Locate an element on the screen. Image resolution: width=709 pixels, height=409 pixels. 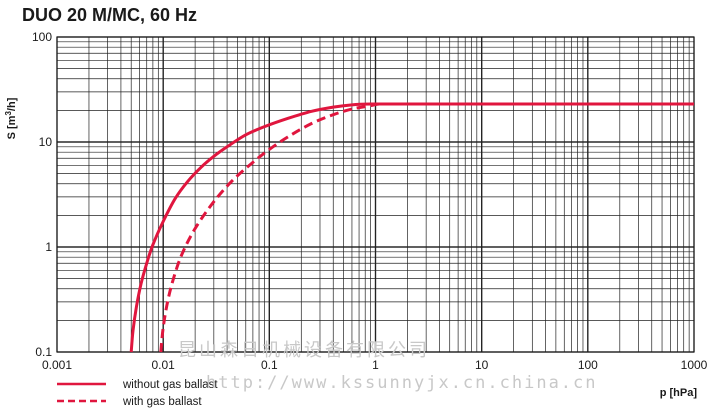
x-tick-label: 0.001 is located at coordinates (57, 365).